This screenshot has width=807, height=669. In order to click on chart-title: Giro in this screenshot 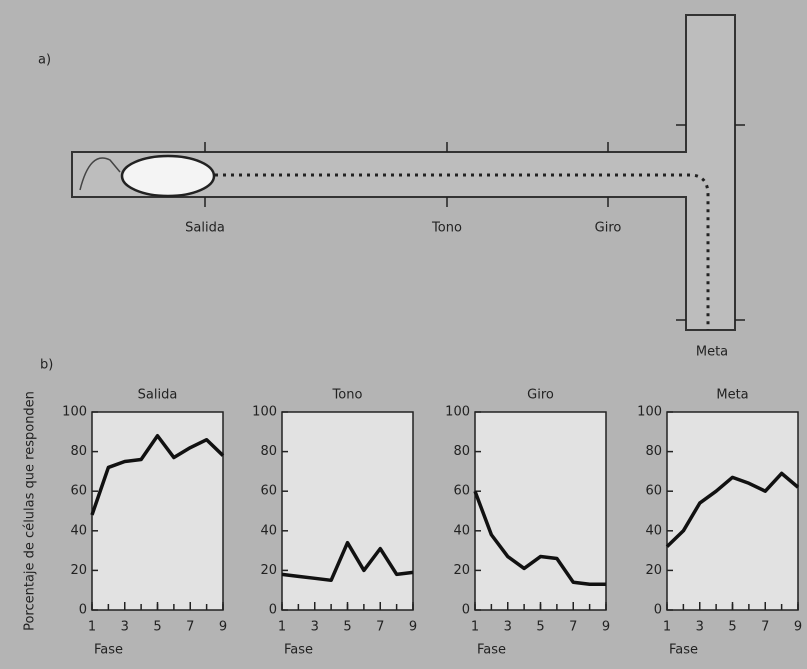, I will do `click(540, 395)`.